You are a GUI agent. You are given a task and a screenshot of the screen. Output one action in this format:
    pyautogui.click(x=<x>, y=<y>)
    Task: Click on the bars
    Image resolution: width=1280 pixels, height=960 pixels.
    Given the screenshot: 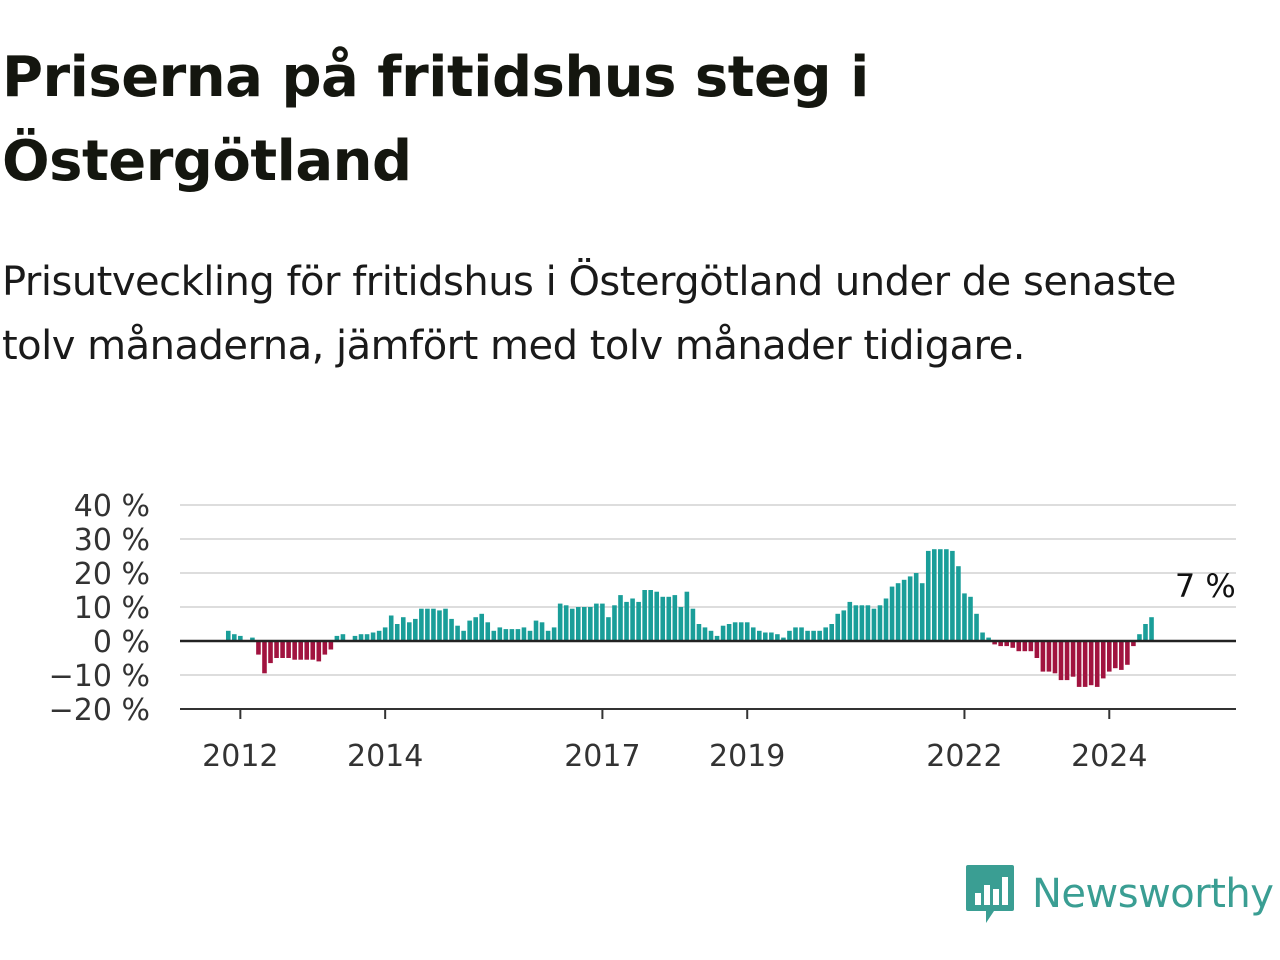 What is the action you would take?
    pyautogui.click(x=689, y=618)
    